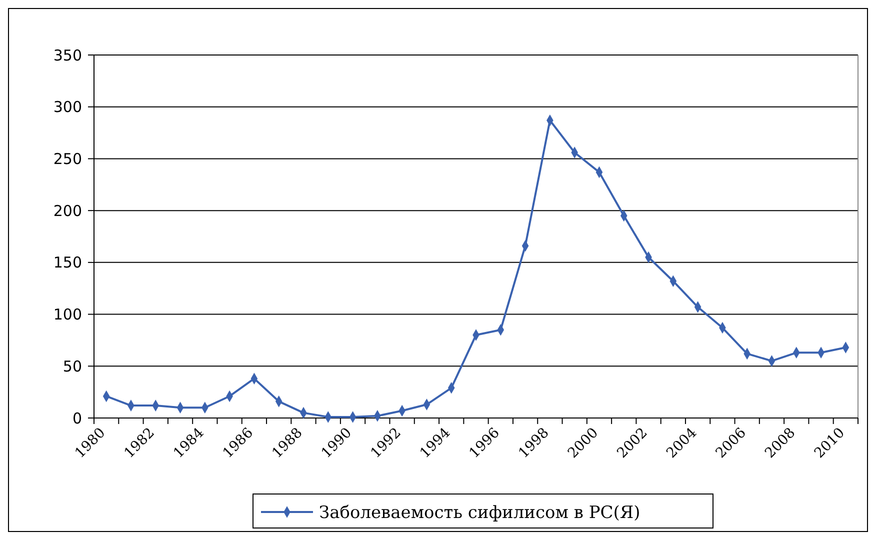 The height and width of the screenshot is (540, 876). What do you see at coordinates (67, 211) in the screenshot?
I see `y-tick-label: 200` at bounding box center [67, 211].